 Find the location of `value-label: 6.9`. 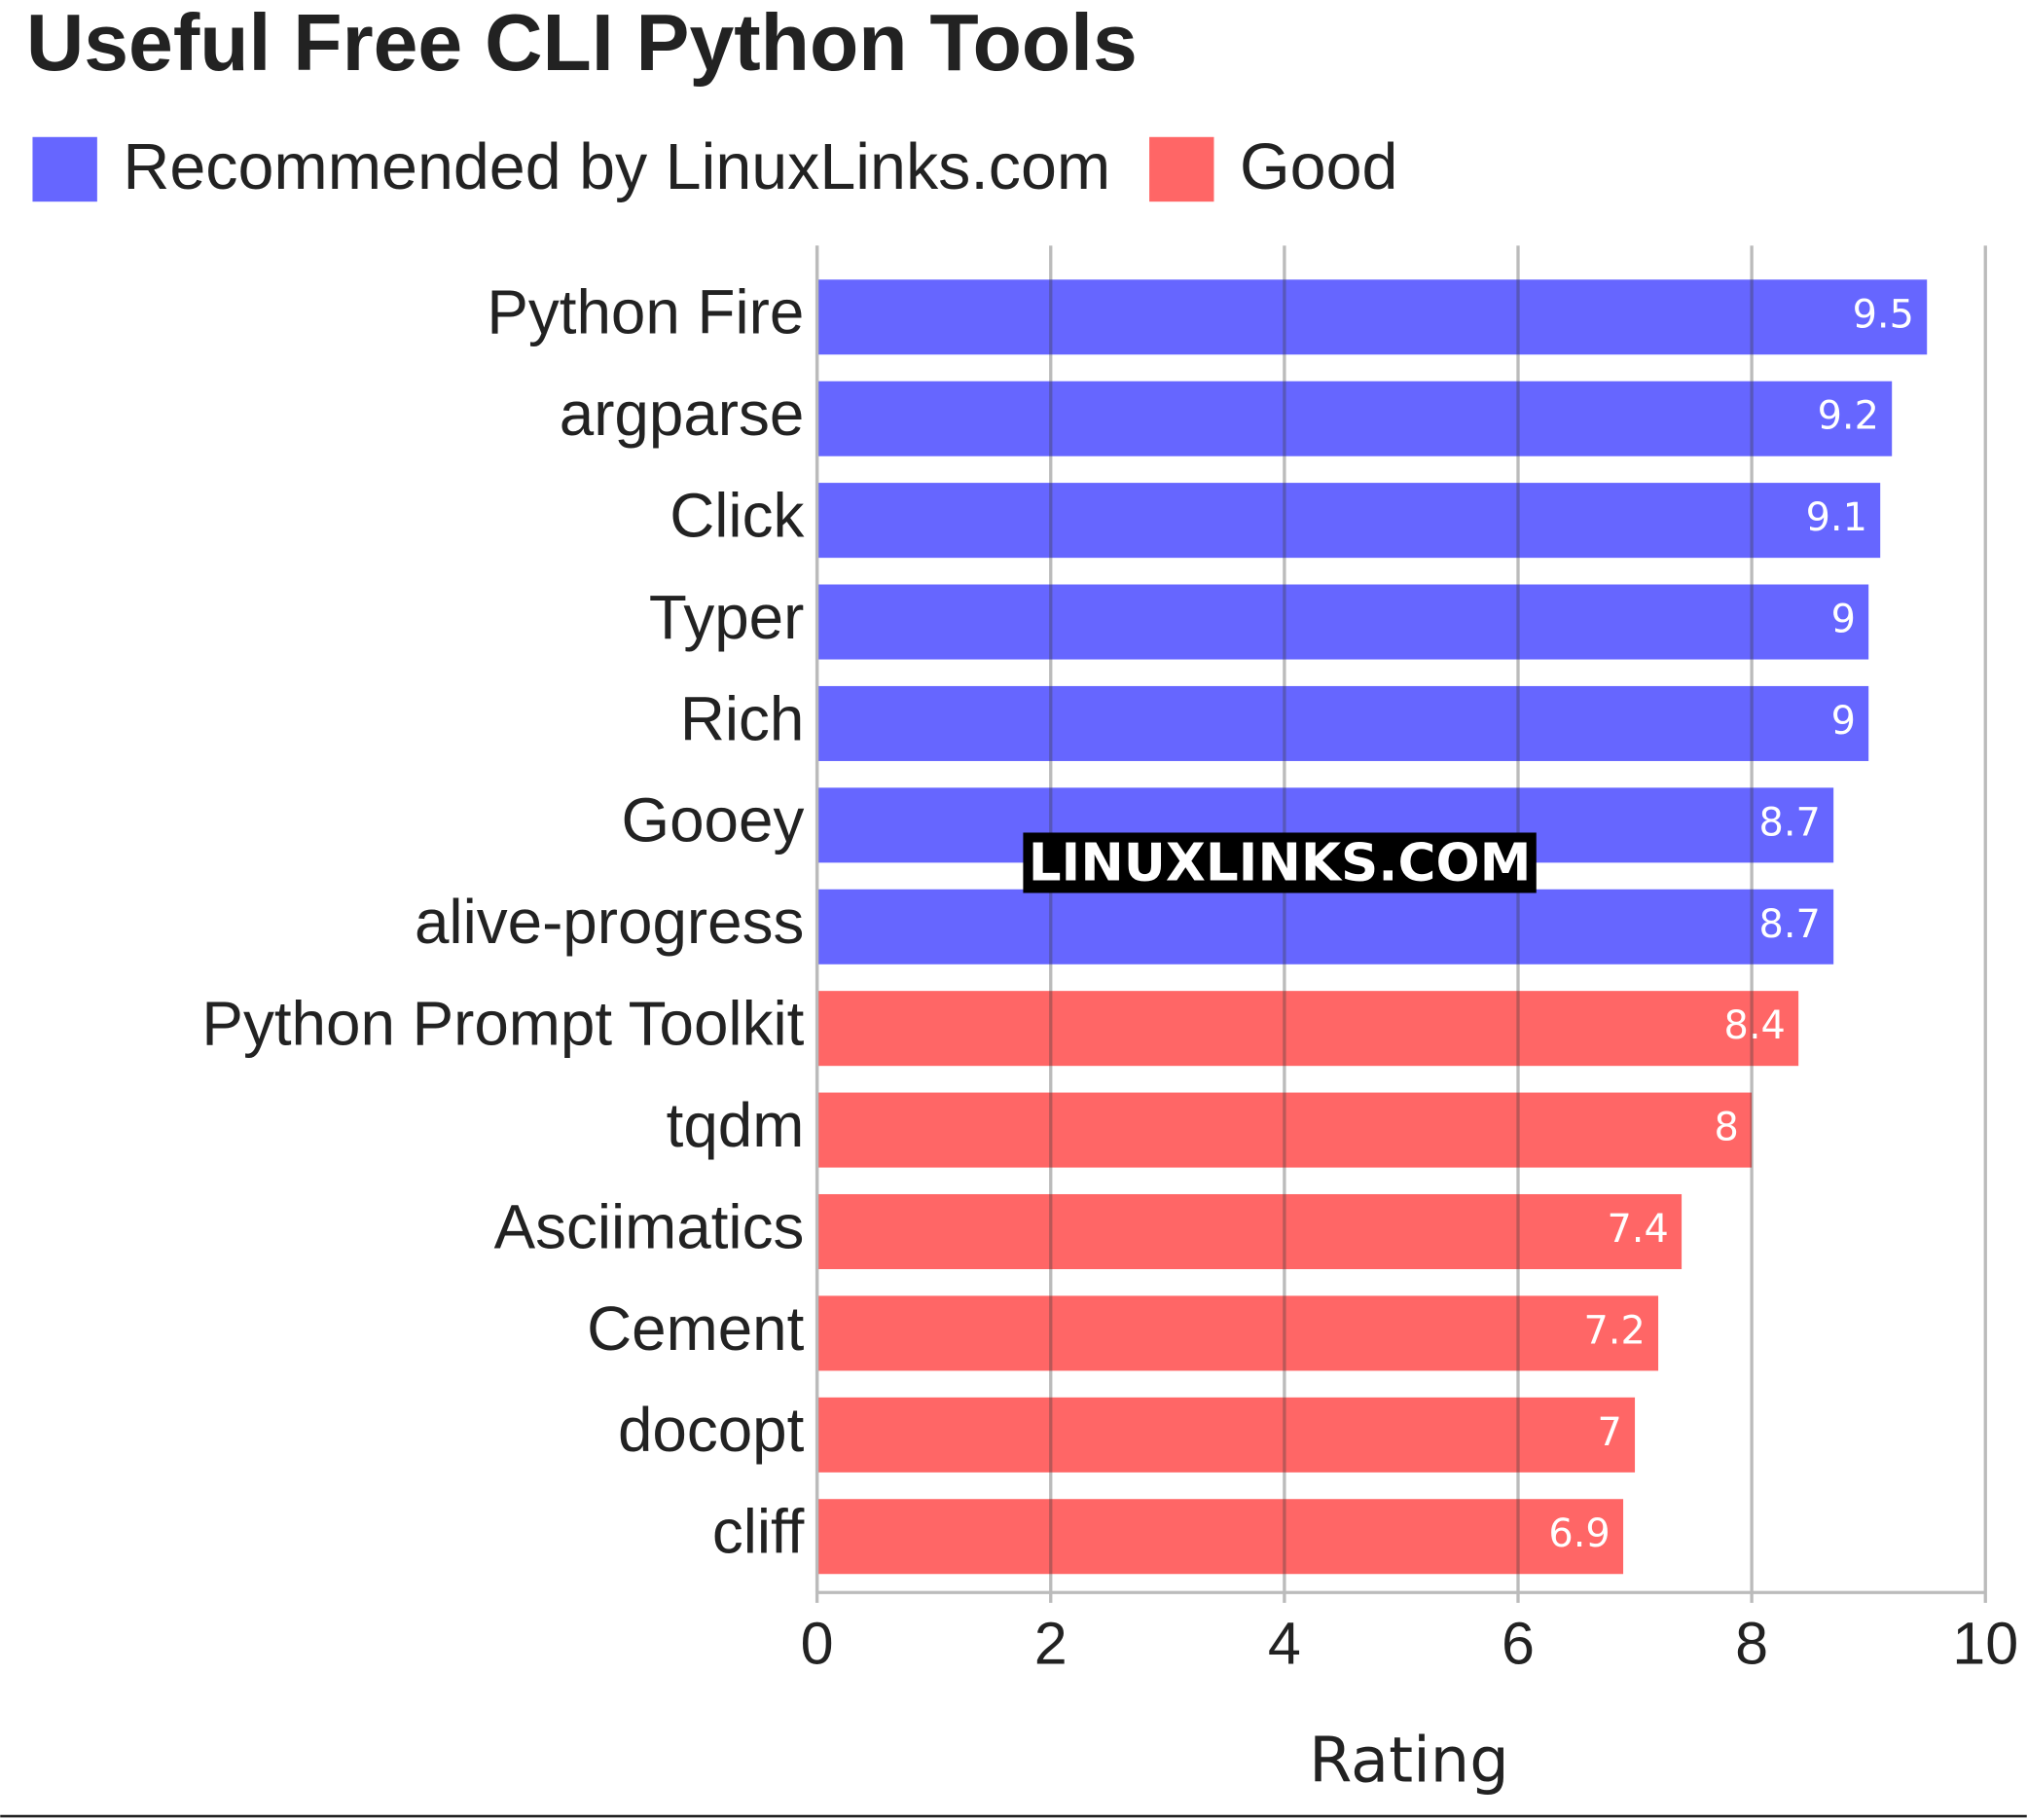

value-label: 6.9 is located at coordinates (1579, 1533).